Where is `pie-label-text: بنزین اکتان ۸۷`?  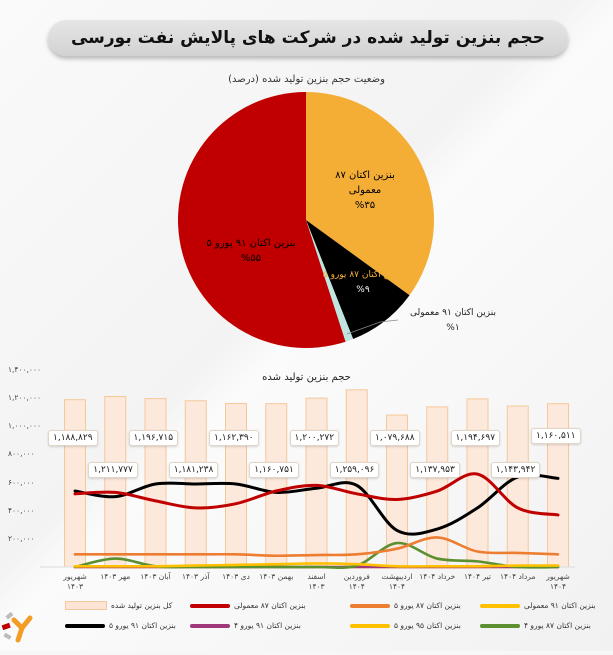
pie-label-text: بنزین اکتان ۸۷ is located at coordinates (365, 175).